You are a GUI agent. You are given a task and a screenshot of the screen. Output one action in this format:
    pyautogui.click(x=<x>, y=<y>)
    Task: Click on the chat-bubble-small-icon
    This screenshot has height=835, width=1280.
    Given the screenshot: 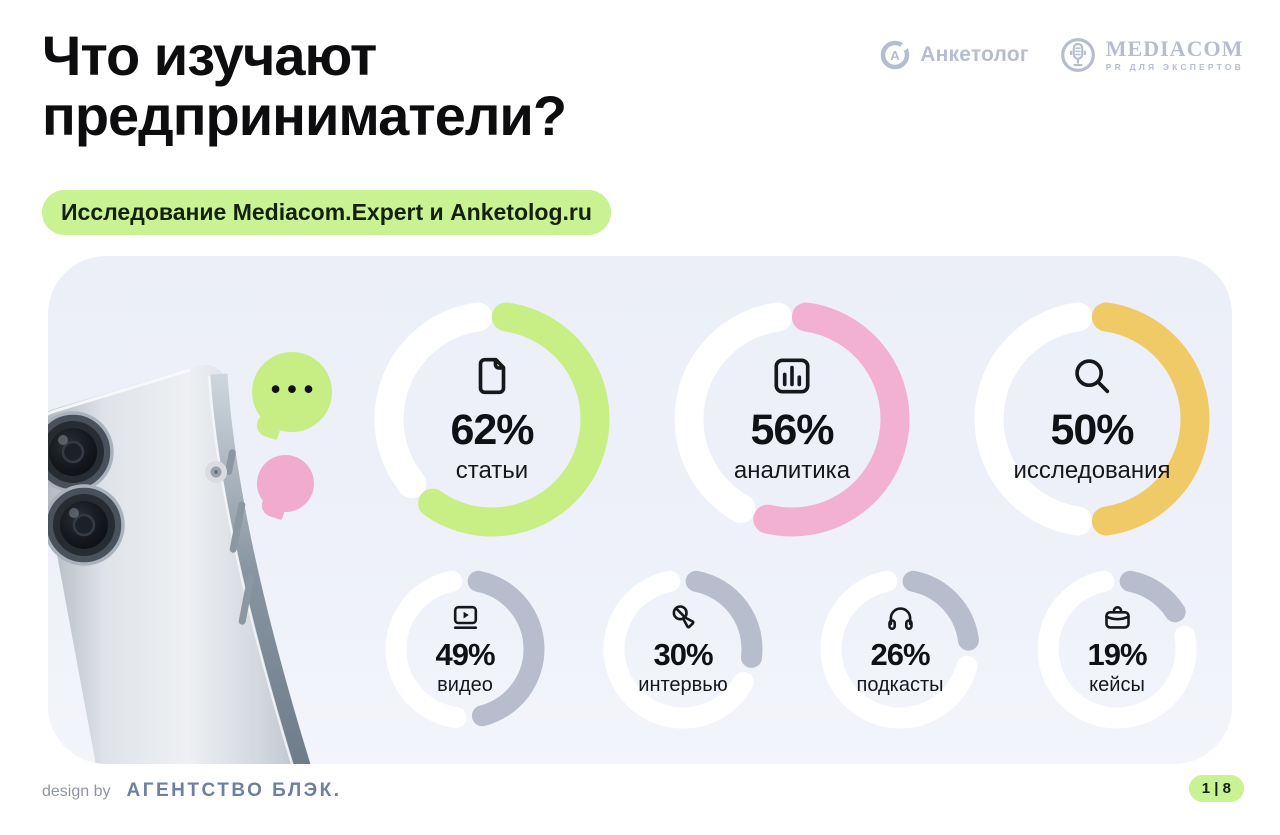 What is the action you would take?
    pyautogui.click(x=285, y=483)
    